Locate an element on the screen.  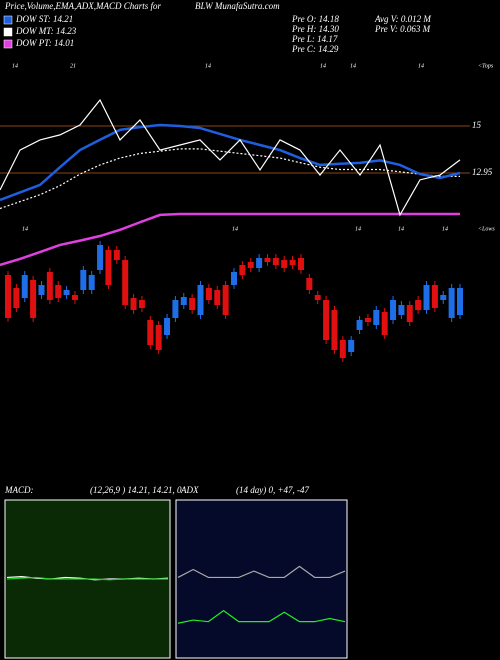
date-label: 21 is located at coordinates (73, 66).